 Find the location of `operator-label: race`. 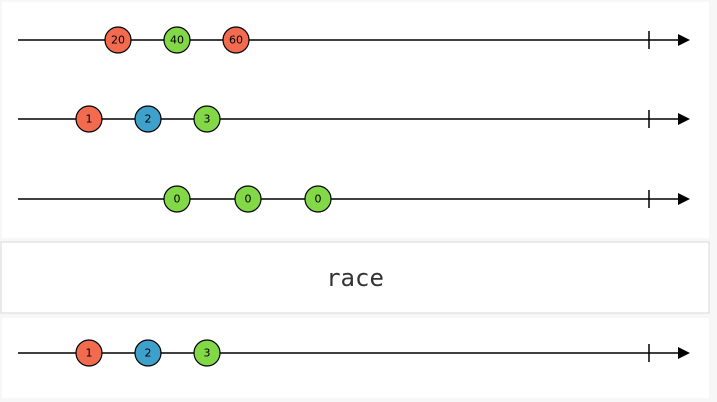

operator-label: race is located at coordinates (355, 278).